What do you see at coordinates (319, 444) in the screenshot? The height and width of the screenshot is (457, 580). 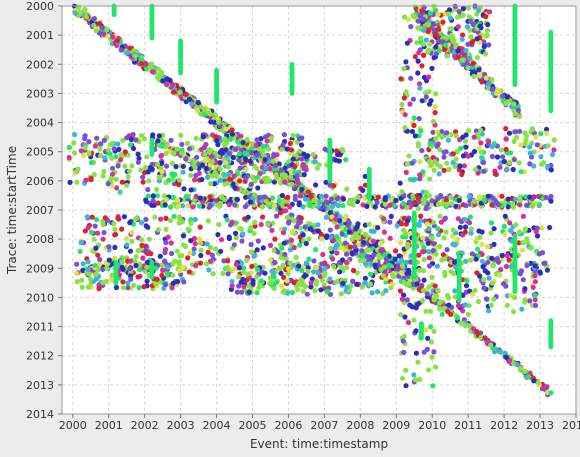 I see `x-axis-title: Event: time:timestamp` at bounding box center [319, 444].